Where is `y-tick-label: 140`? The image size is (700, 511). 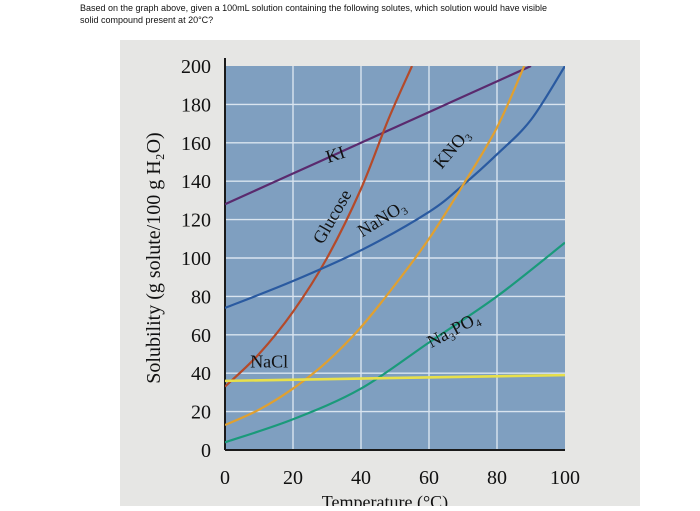 y-tick-label: 140 is located at coordinates (196, 182).